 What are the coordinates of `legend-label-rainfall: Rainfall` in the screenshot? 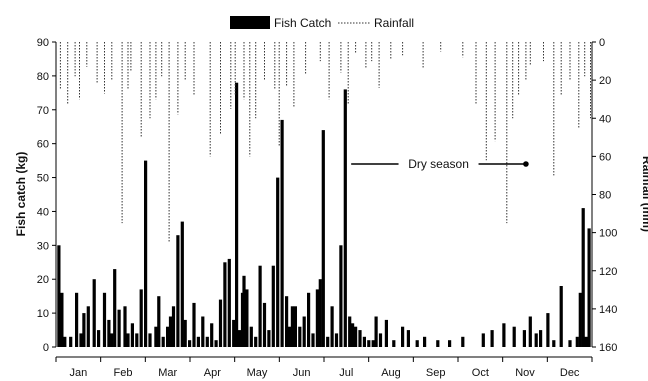 It's located at (394, 23).